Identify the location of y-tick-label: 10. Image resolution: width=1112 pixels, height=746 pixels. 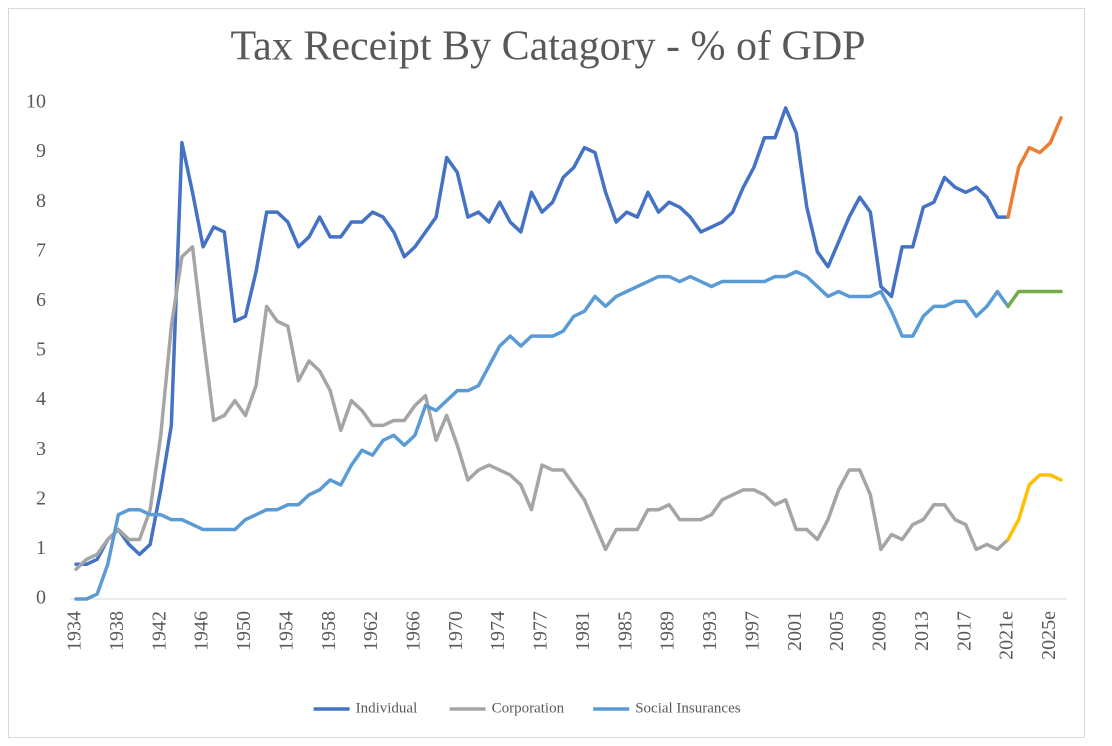
(36, 102).